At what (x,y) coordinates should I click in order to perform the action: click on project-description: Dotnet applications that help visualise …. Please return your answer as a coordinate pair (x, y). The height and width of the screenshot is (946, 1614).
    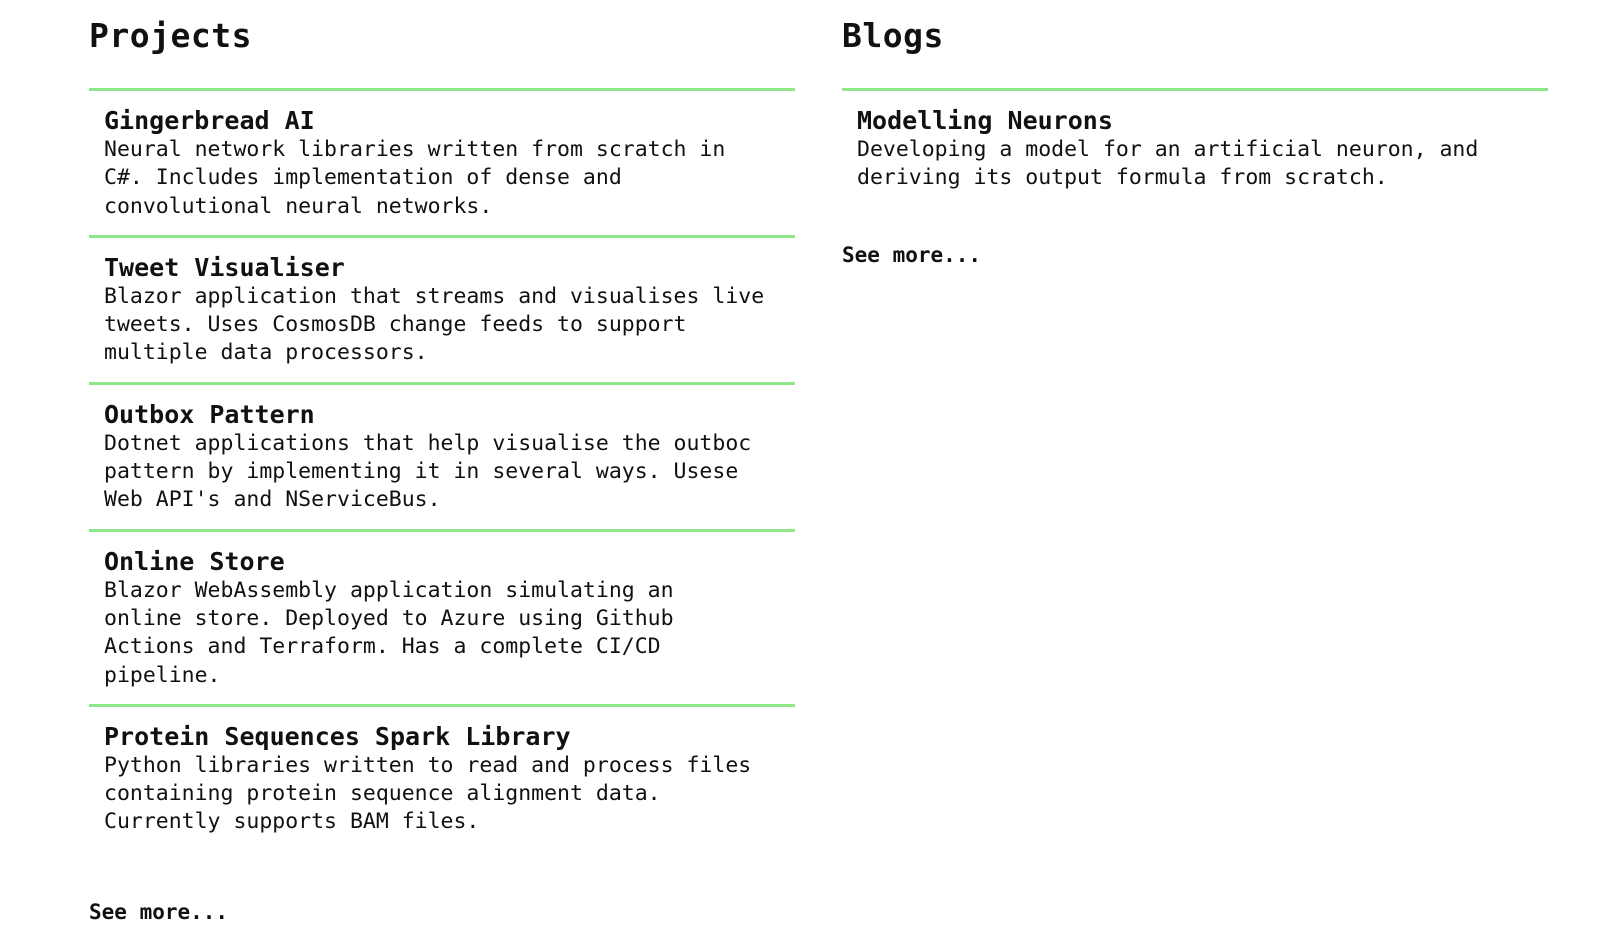
    Looking at the image, I should click on (428, 471).